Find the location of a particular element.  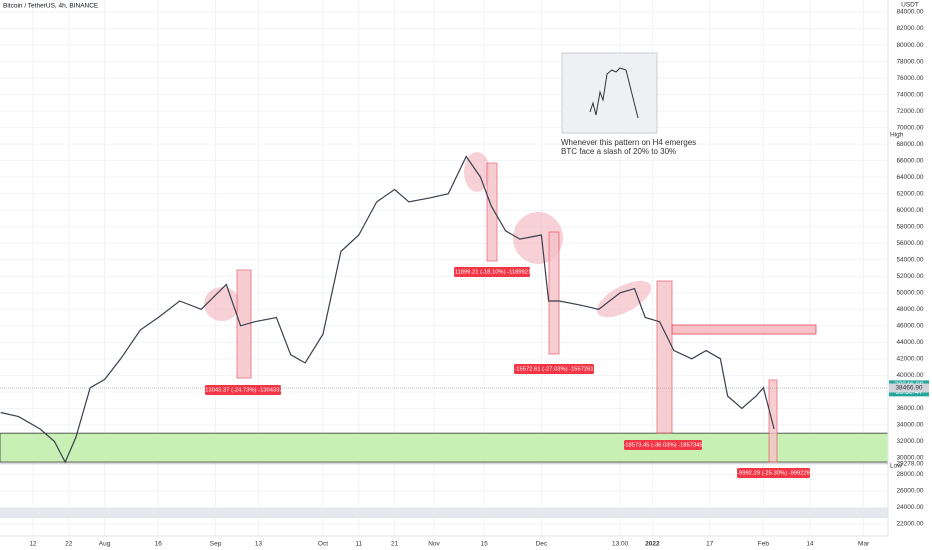

drop-label: -18573.45 (-36.03%) -1857345 is located at coordinates (662, 446).